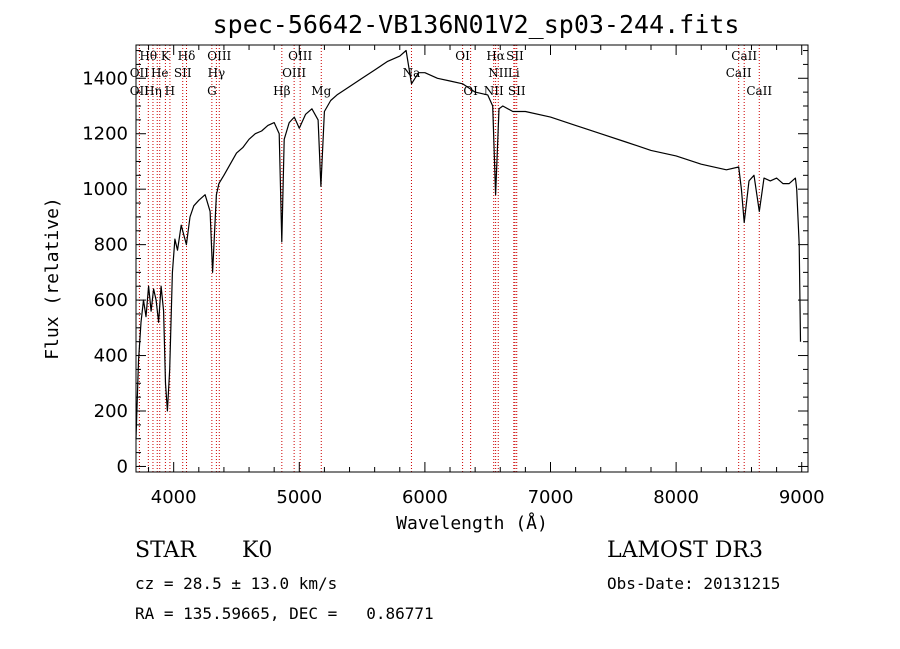 This screenshot has width=900, height=649. I want to click on line-label-3: OIII, so click(219, 56).